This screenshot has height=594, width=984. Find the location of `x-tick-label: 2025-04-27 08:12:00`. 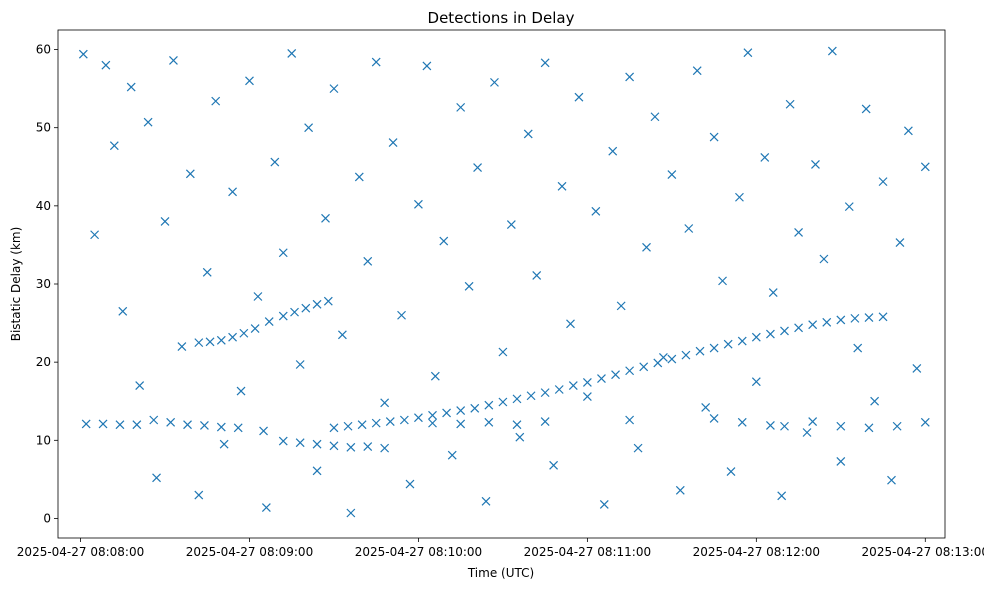

x-tick-label: 2025-04-27 08:12:00 is located at coordinates (756, 552).